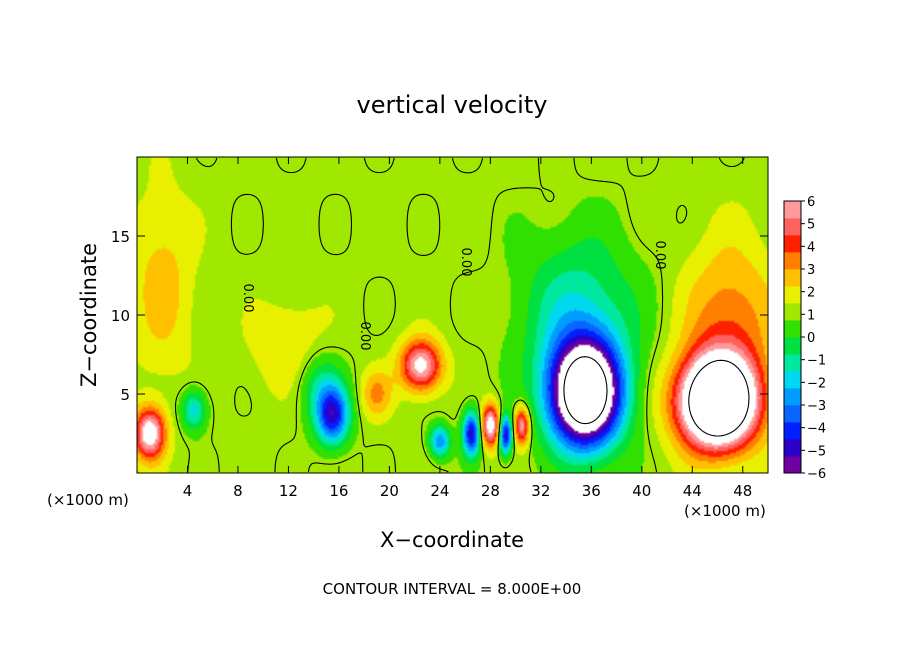 This screenshot has width=904, height=654. Describe the element at coordinates (811, 293) in the screenshot. I see `colorbar-tick-label: 2` at that location.